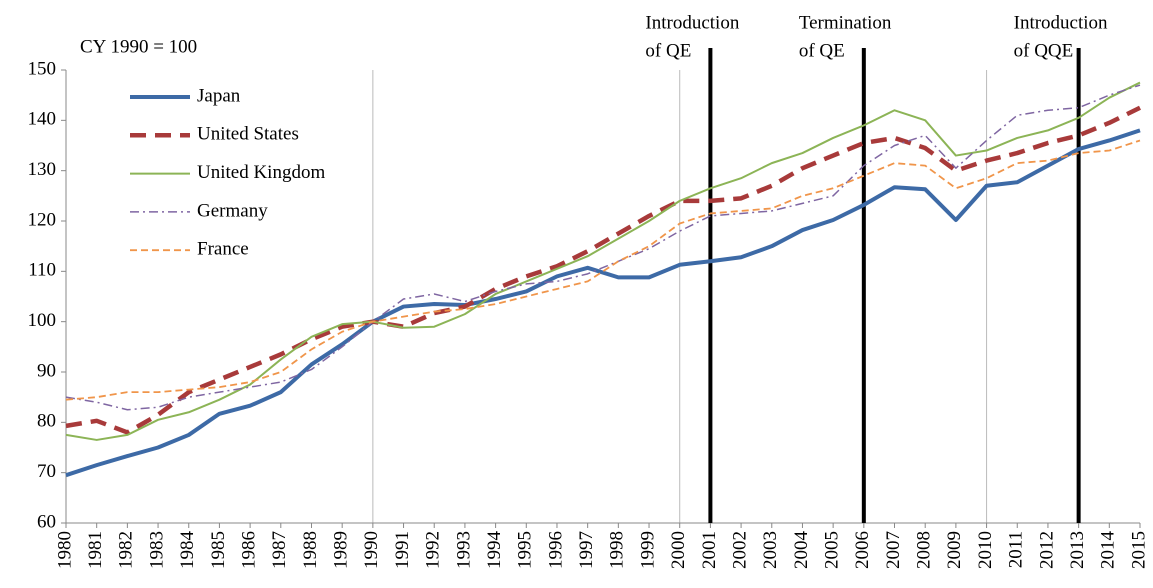  What do you see at coordinates (463, 550) in the screenshot?
I see `x-tick-label: 1993` at bounding box center [463, 550].